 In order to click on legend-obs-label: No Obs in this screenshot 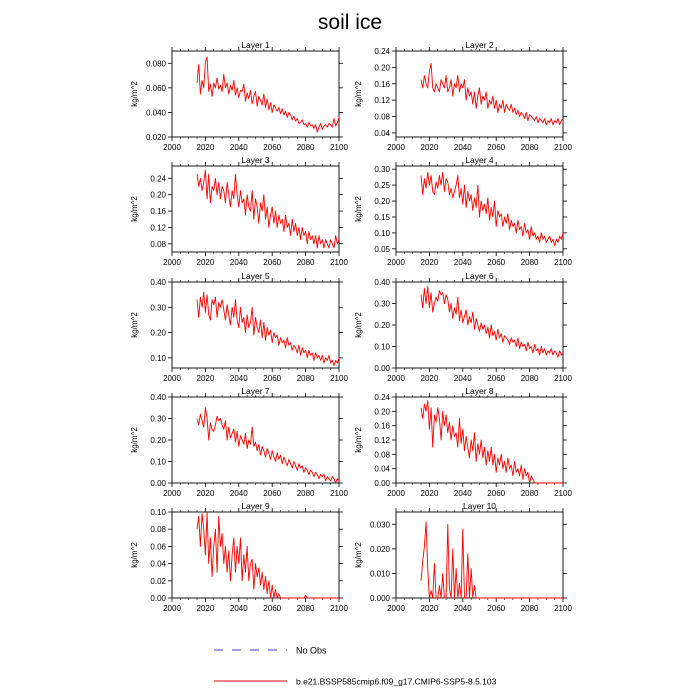, I will do `click(311, 651)`.